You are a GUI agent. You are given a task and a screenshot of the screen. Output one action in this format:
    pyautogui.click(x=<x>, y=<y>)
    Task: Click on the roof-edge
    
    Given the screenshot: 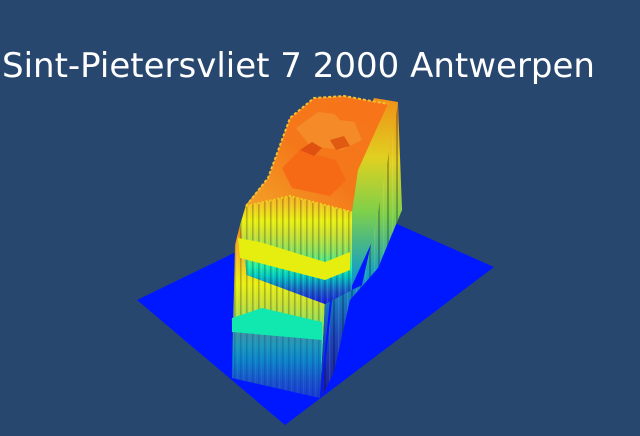 What is the action you would take?
    pyautogui.click(x=317, y=150)
    